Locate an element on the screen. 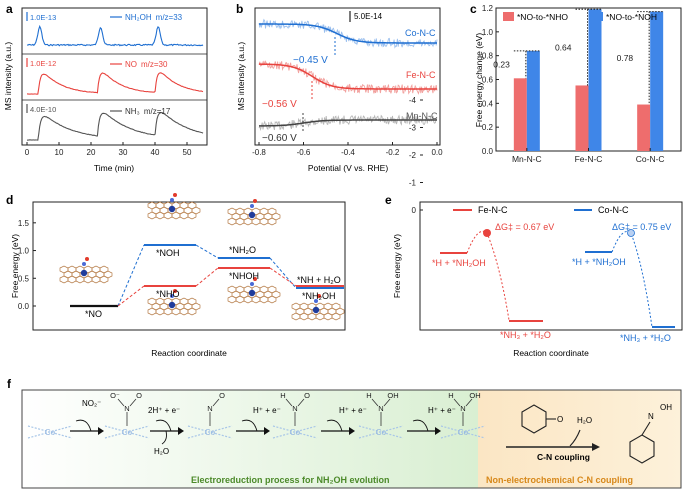 The width and height of the screenshot is (685, 493). fe-initial-label: *H + *NH₂OH is located at coordinates (459, 263).